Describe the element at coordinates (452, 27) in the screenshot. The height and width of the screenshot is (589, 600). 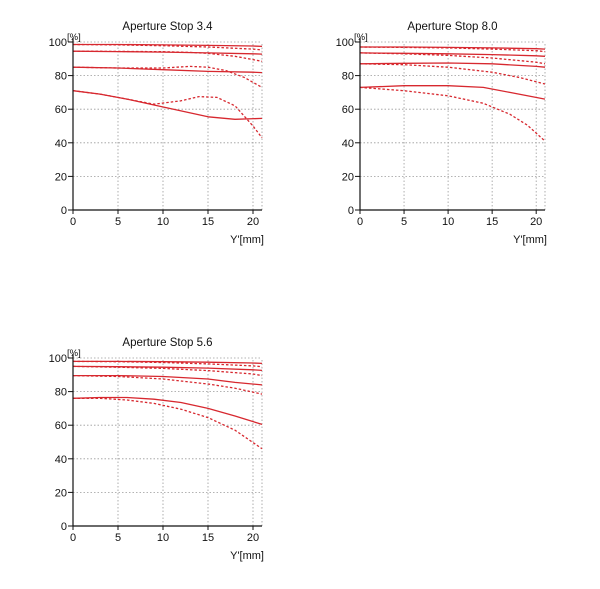
I see `chart-title: Aperture Stop 8.0` at that location.